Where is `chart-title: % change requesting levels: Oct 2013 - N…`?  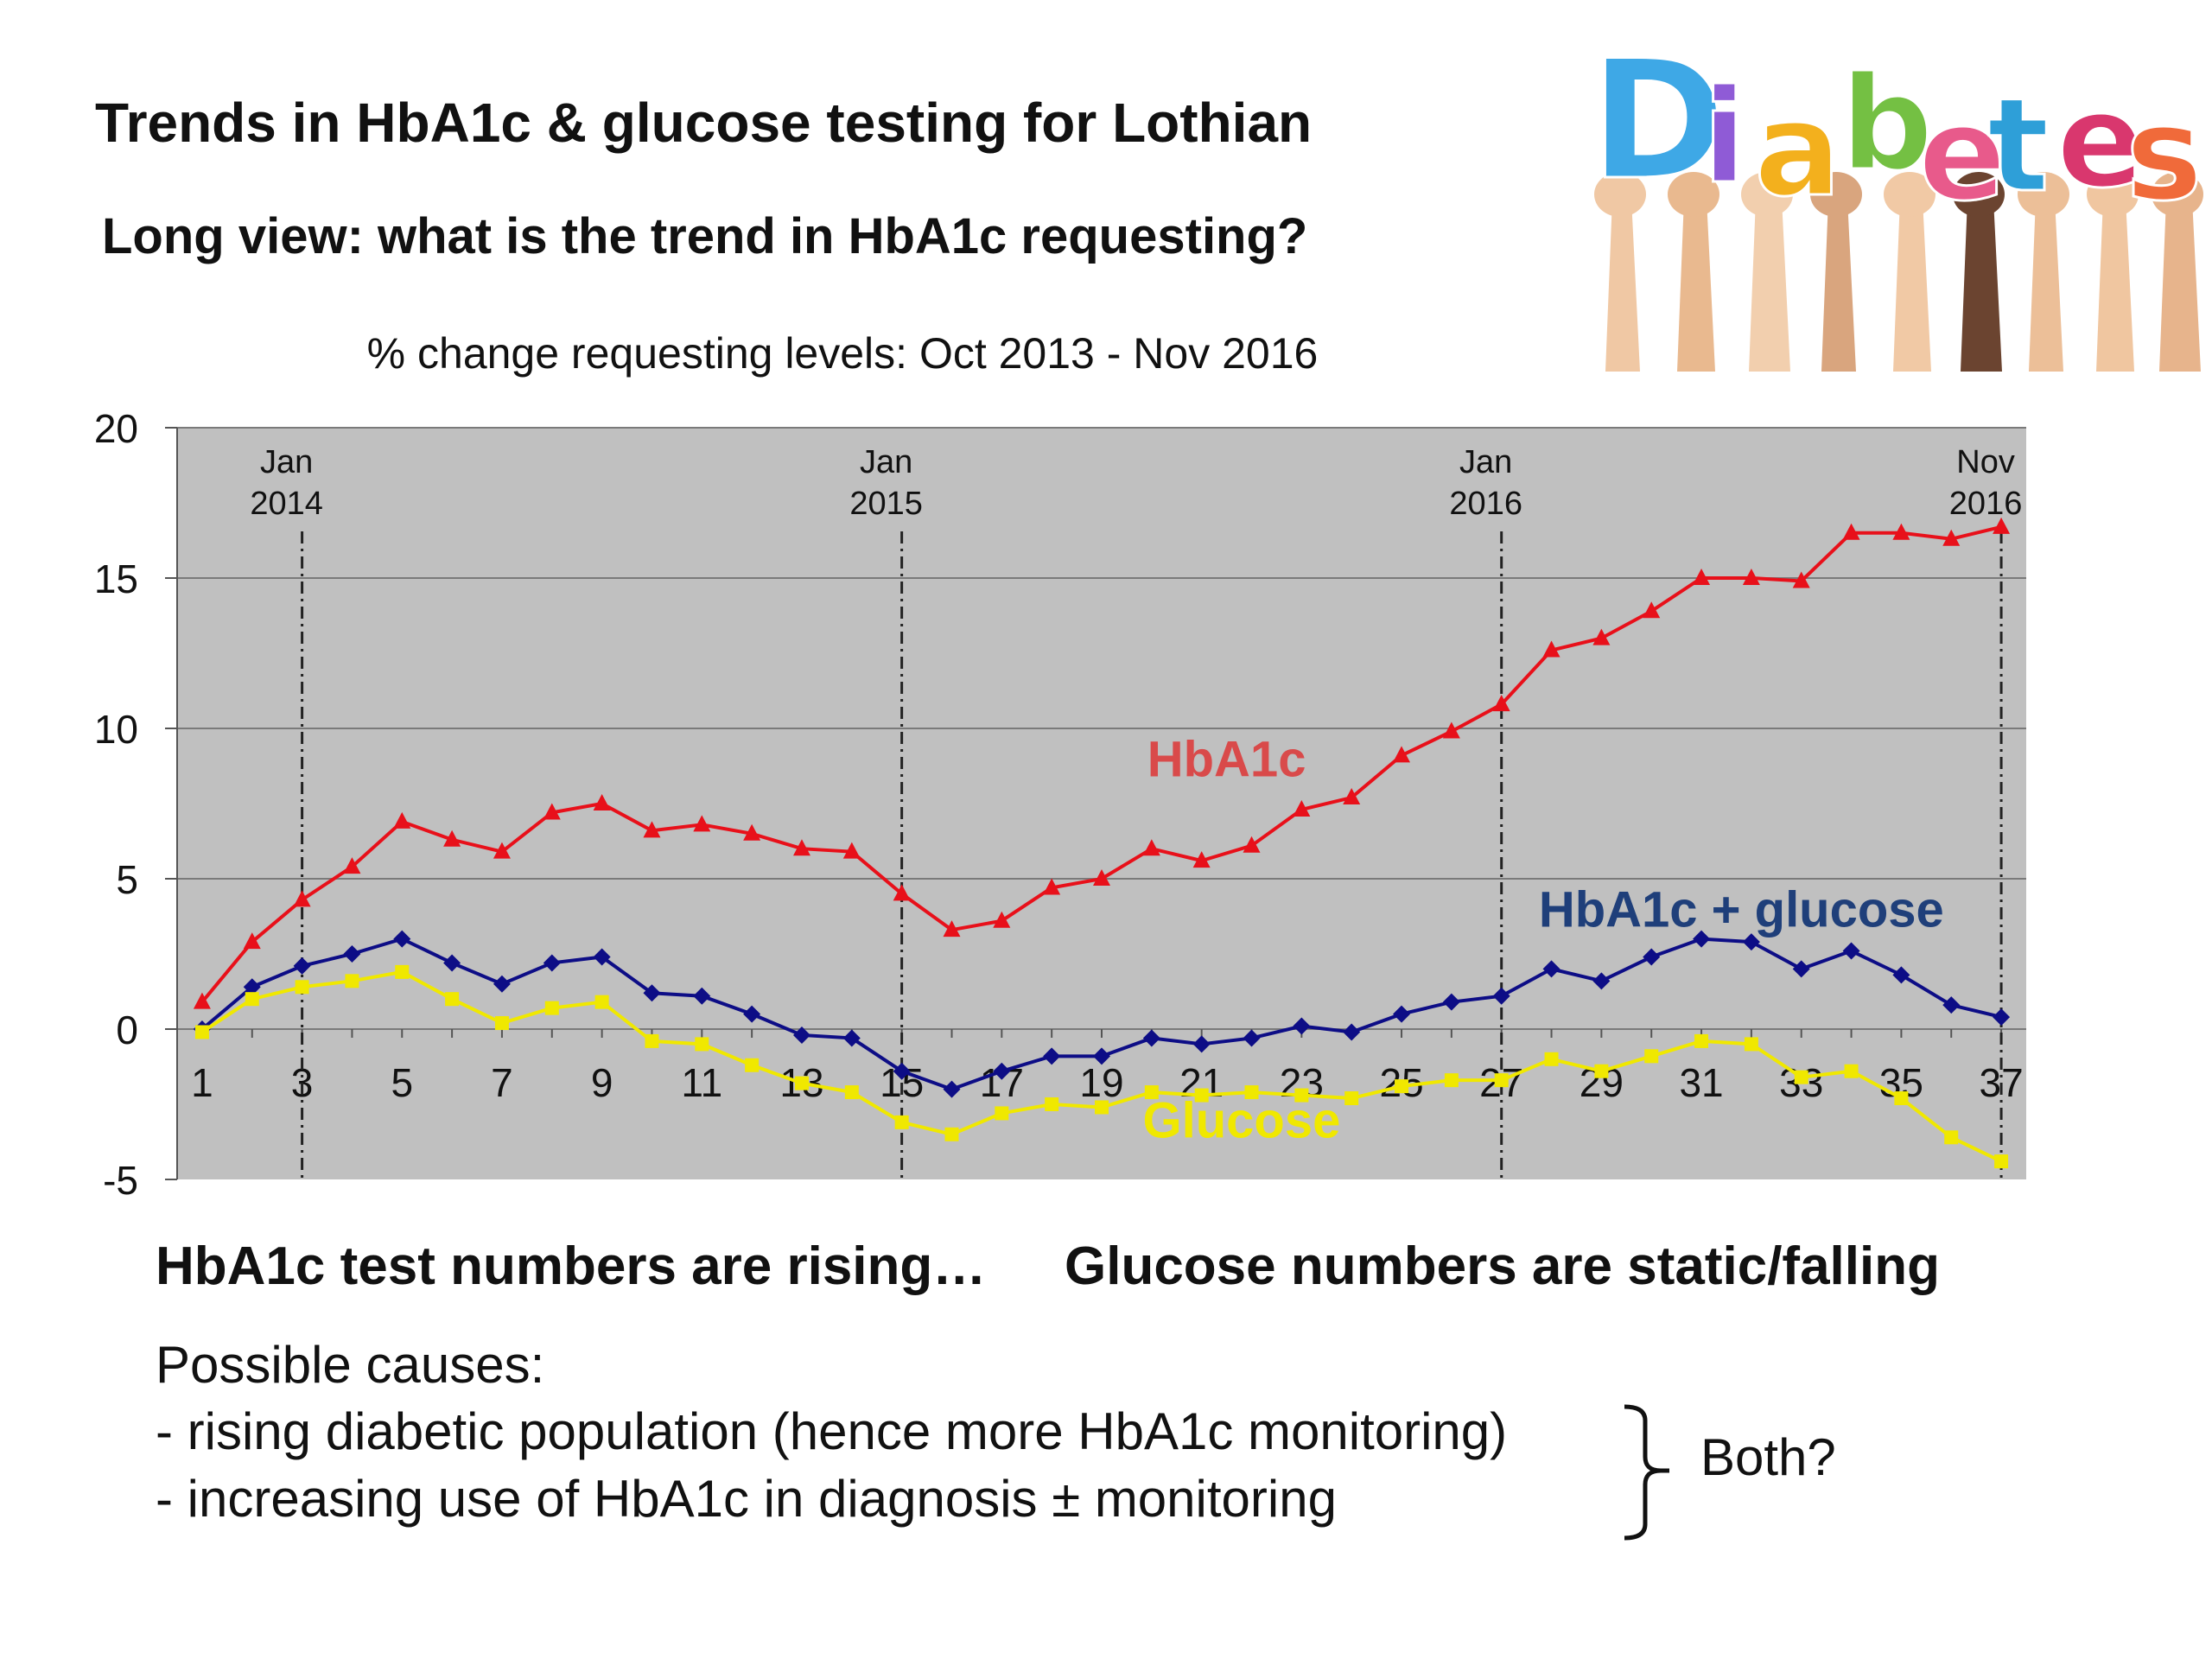
chart-title: % change requesting levels: Oct 2013 - N… is located at coordinates (842, 353).